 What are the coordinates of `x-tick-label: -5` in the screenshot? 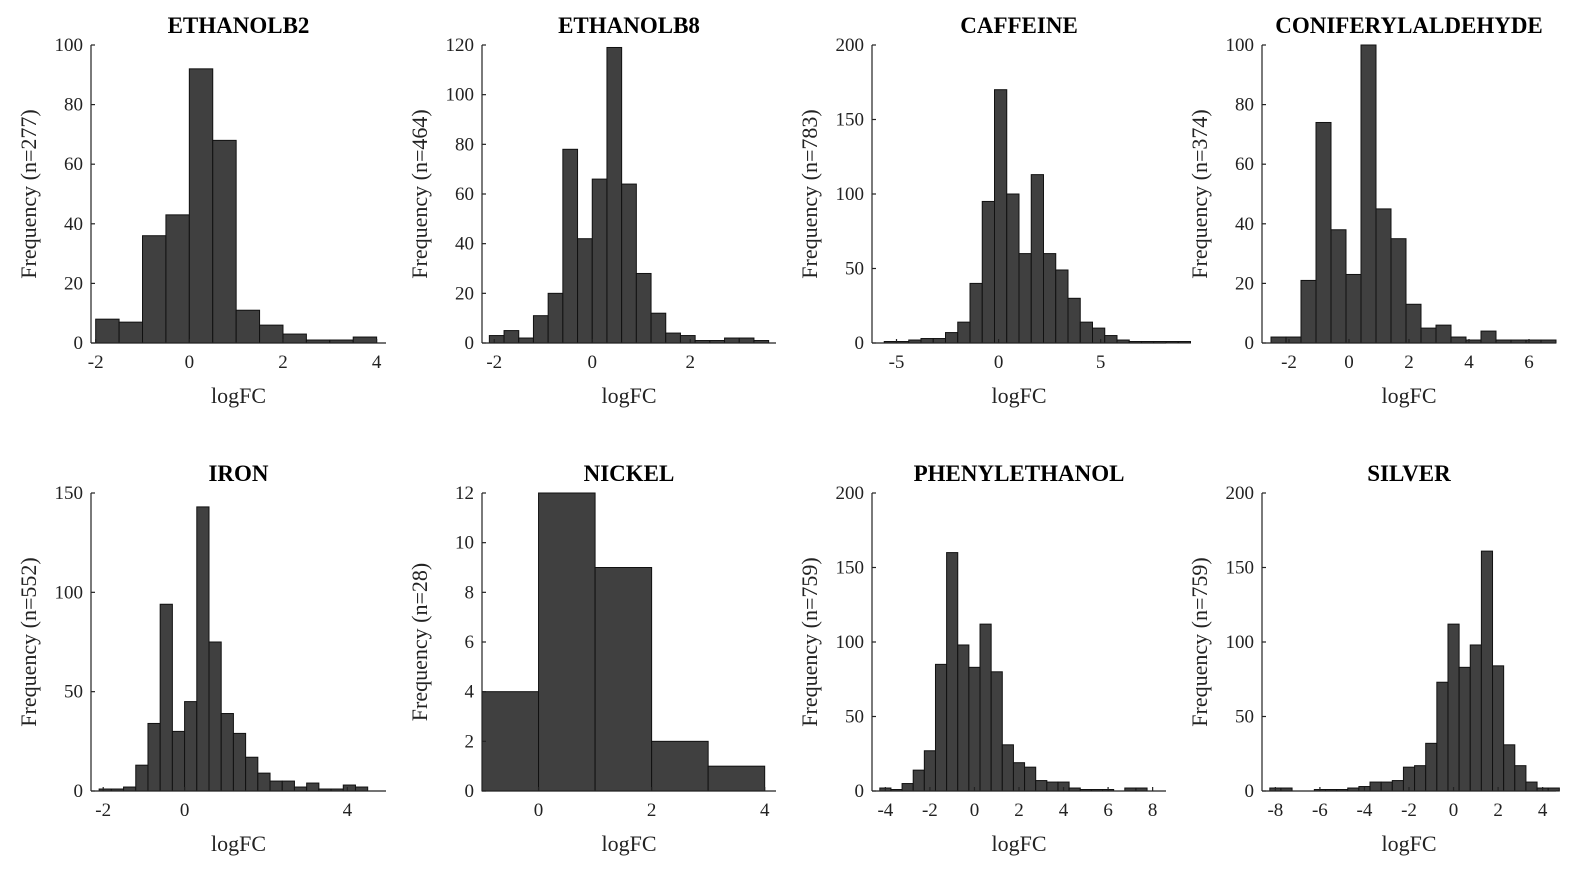 It's located at (897, 362).